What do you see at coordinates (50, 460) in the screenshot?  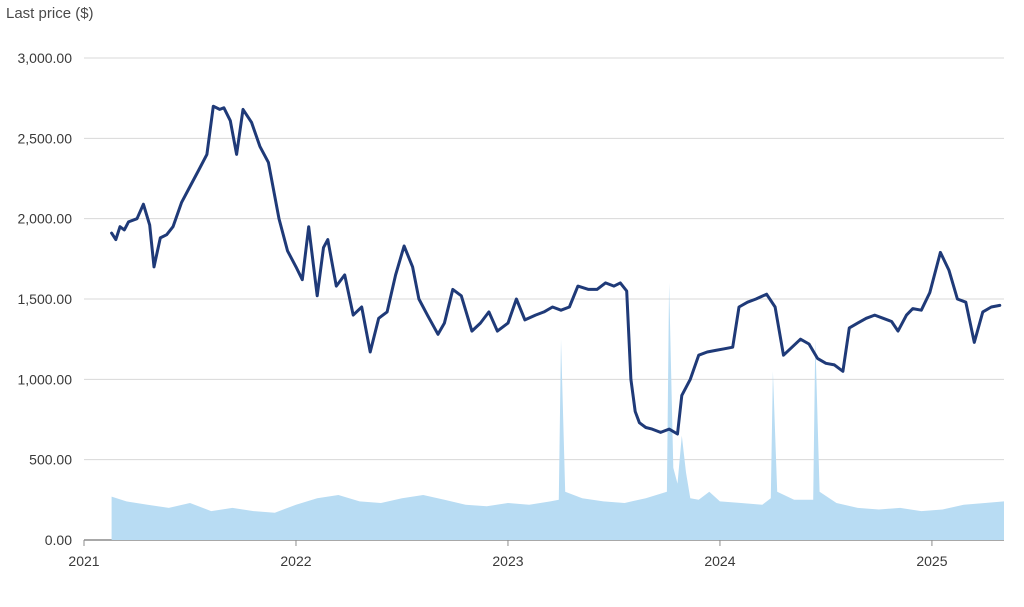 I see `y-tick-label: 500.00` at bounding box center [50, 460].